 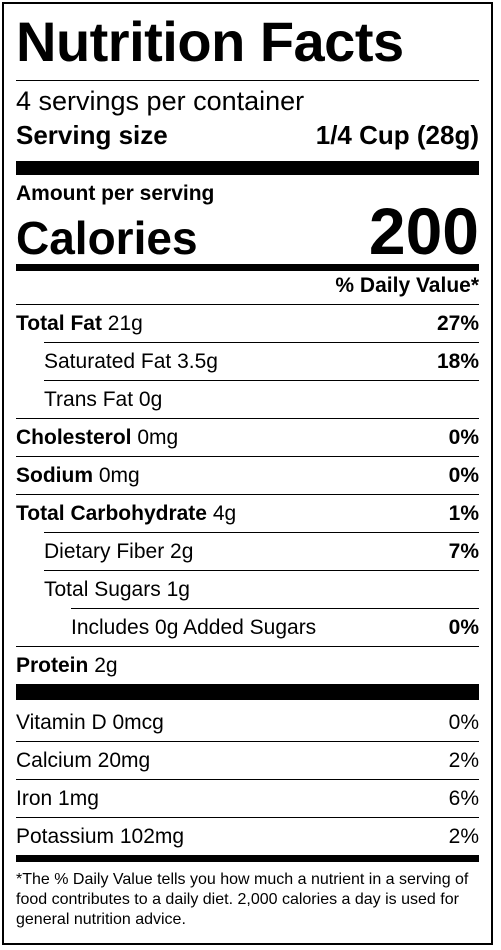 What do you see at coordinates (197, 361) in the screenshot?
I see `nutrient-amount: 3.5g` at bounding box center [197, 361].